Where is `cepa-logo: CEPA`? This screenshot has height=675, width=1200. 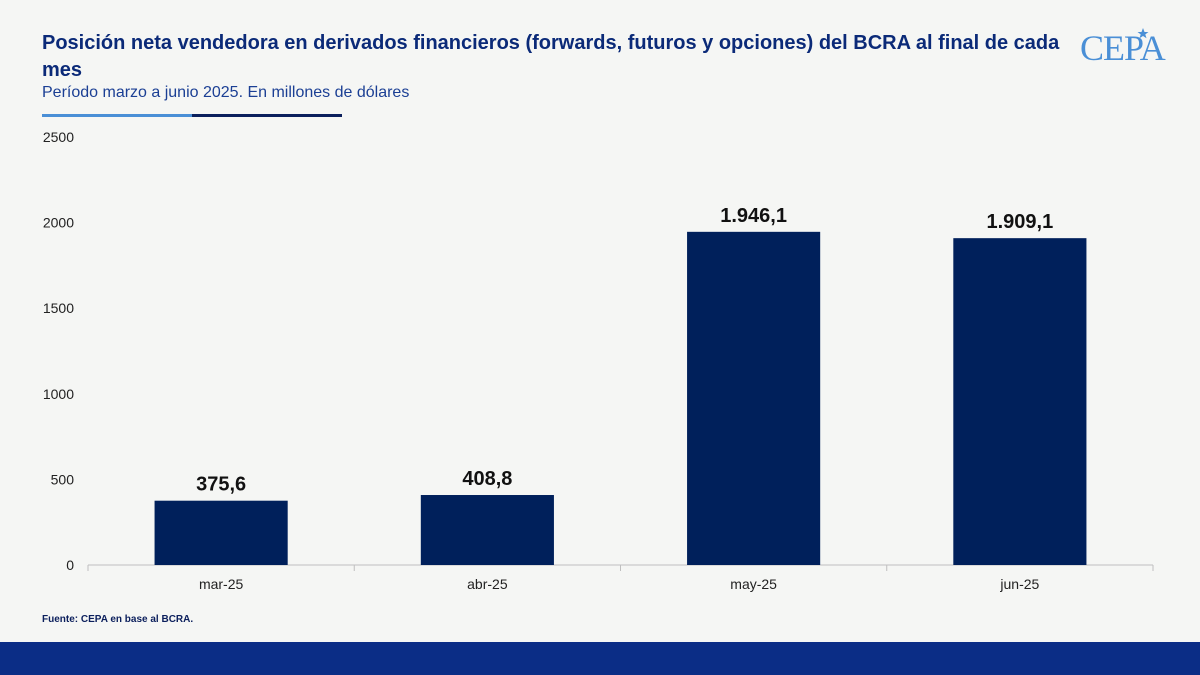 cepa-logo: CEPA is located at coordinates (1126, 48).